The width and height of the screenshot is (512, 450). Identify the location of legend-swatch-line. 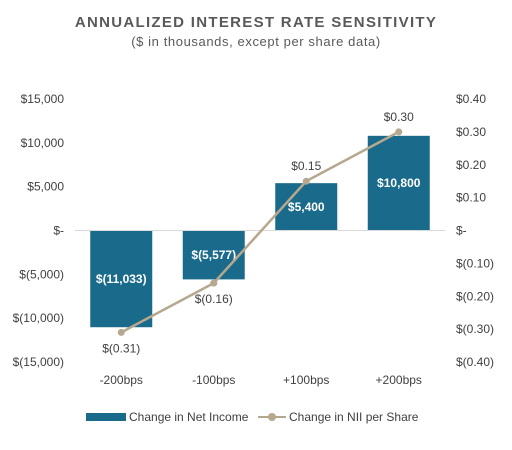
(272, 417).